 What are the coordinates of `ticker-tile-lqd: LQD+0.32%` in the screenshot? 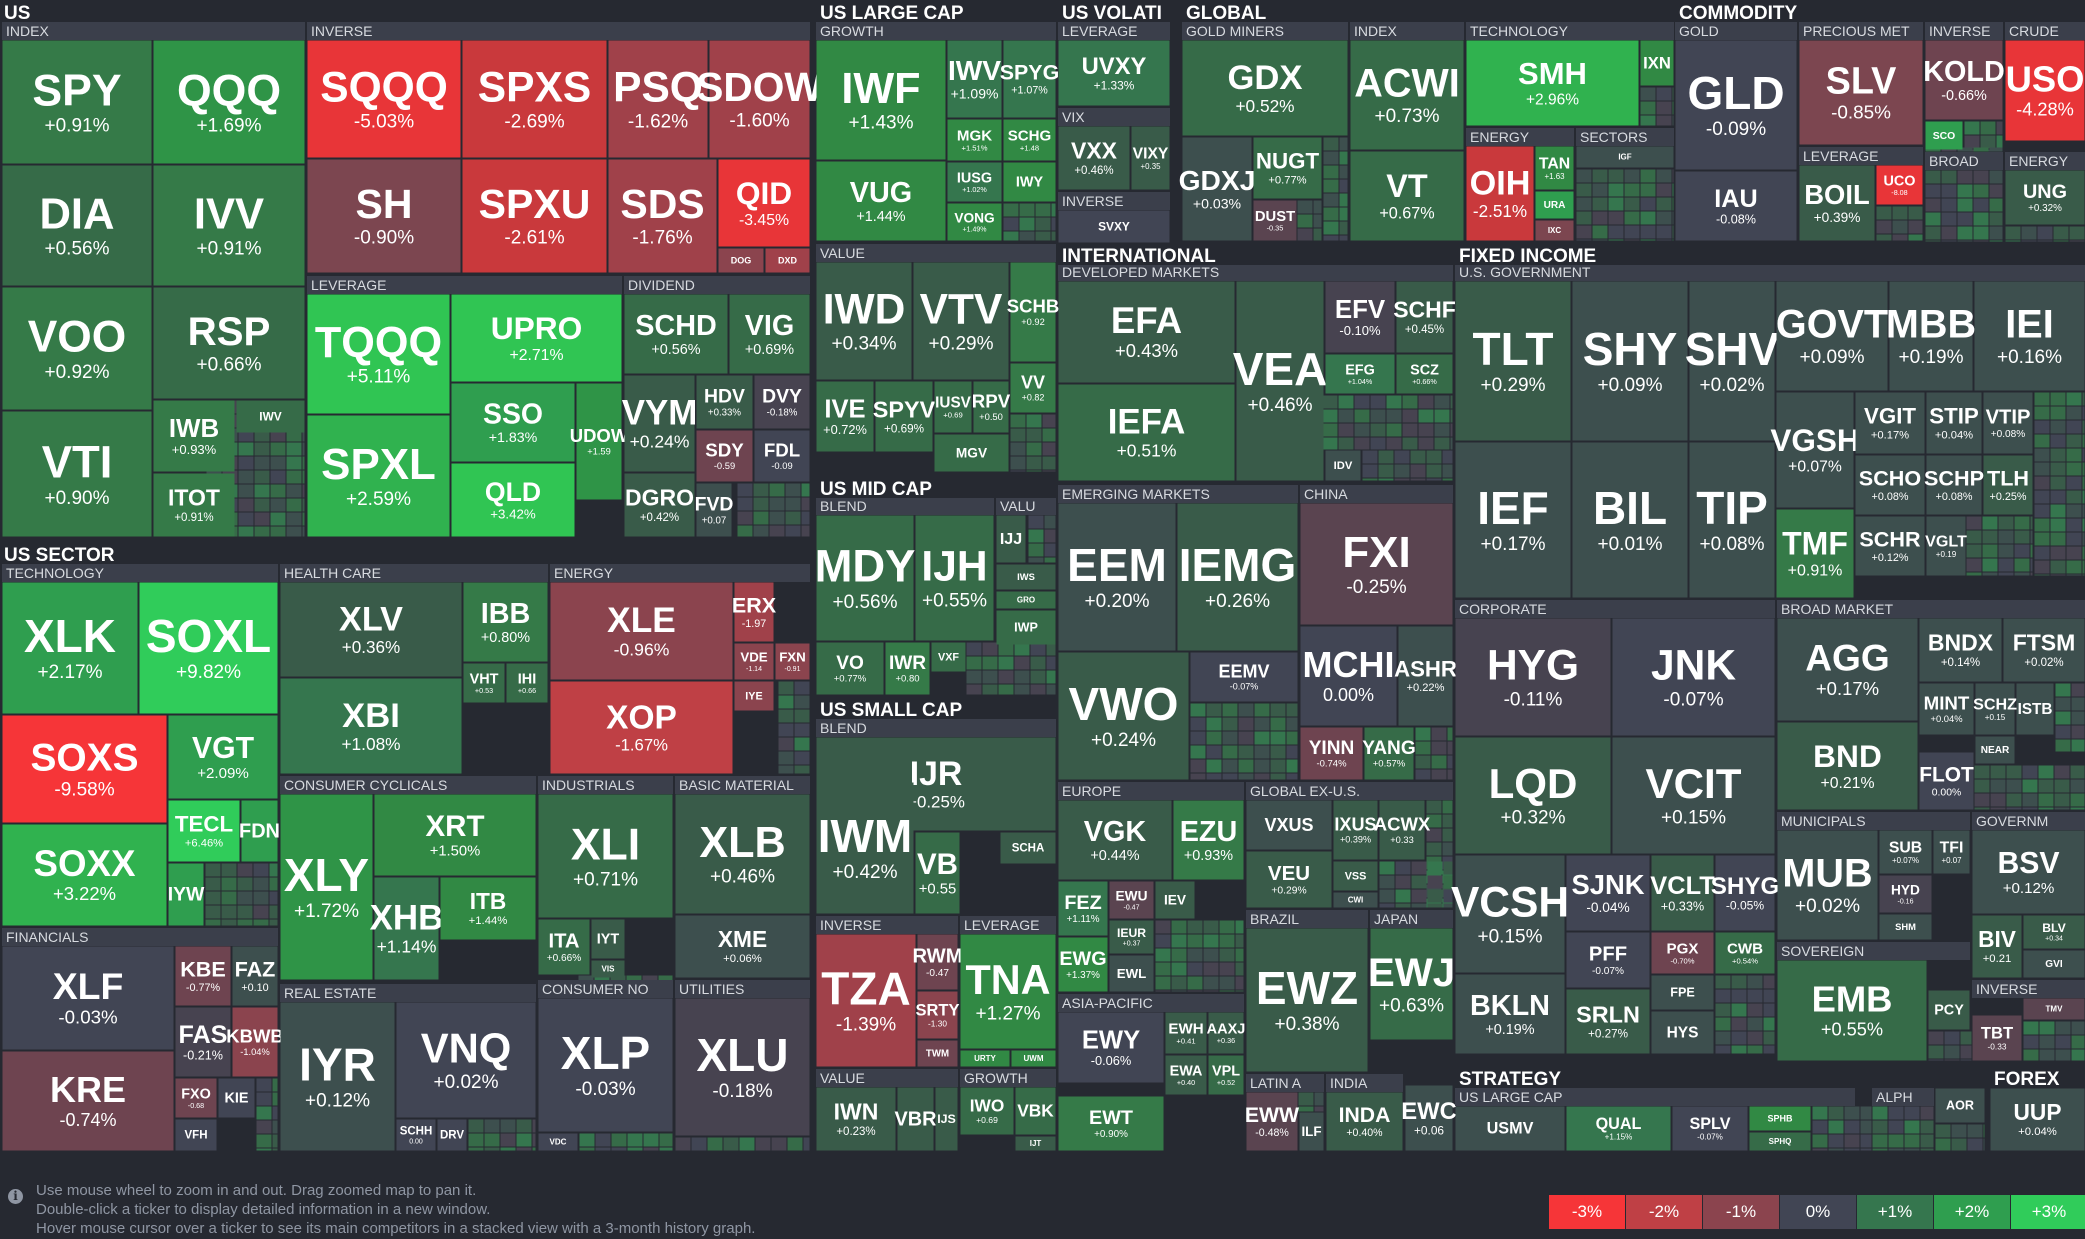 It's located at (1533, 795).